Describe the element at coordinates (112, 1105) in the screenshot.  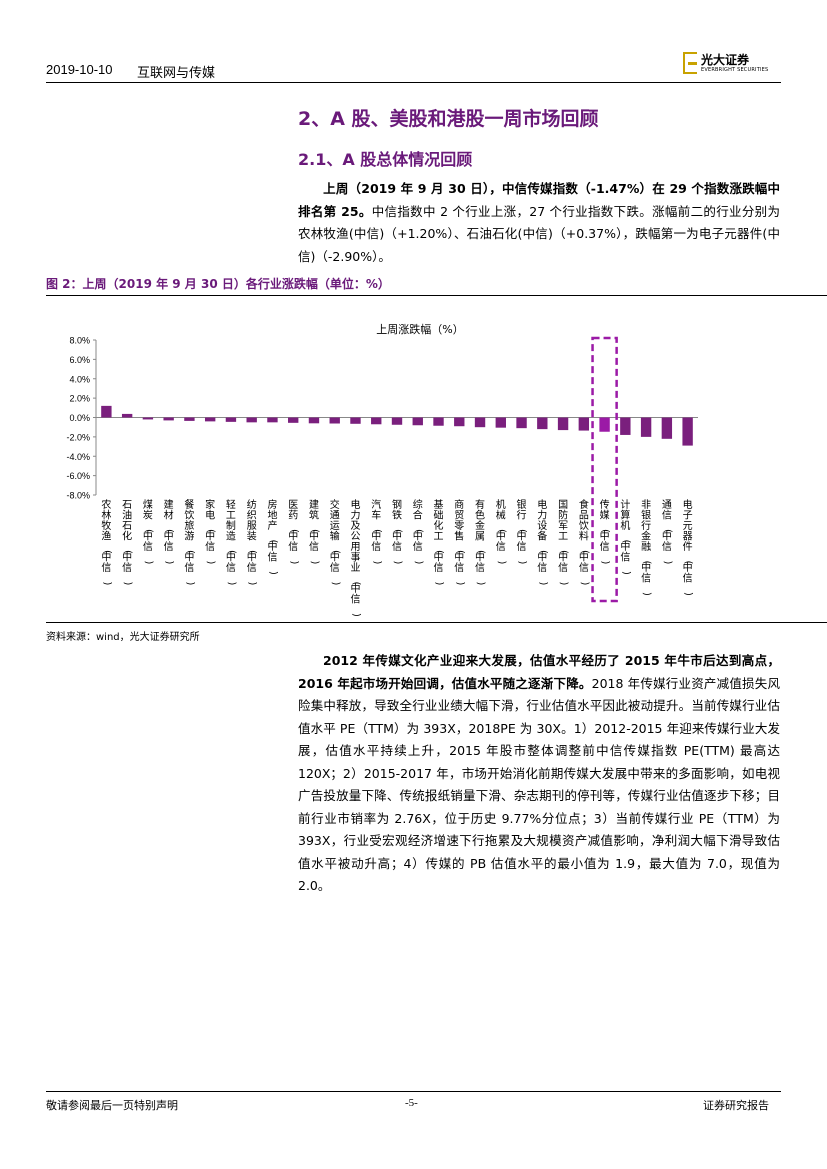
I see `footer-disclaimer: 敬请参阅最后一页特别声明` at that location.